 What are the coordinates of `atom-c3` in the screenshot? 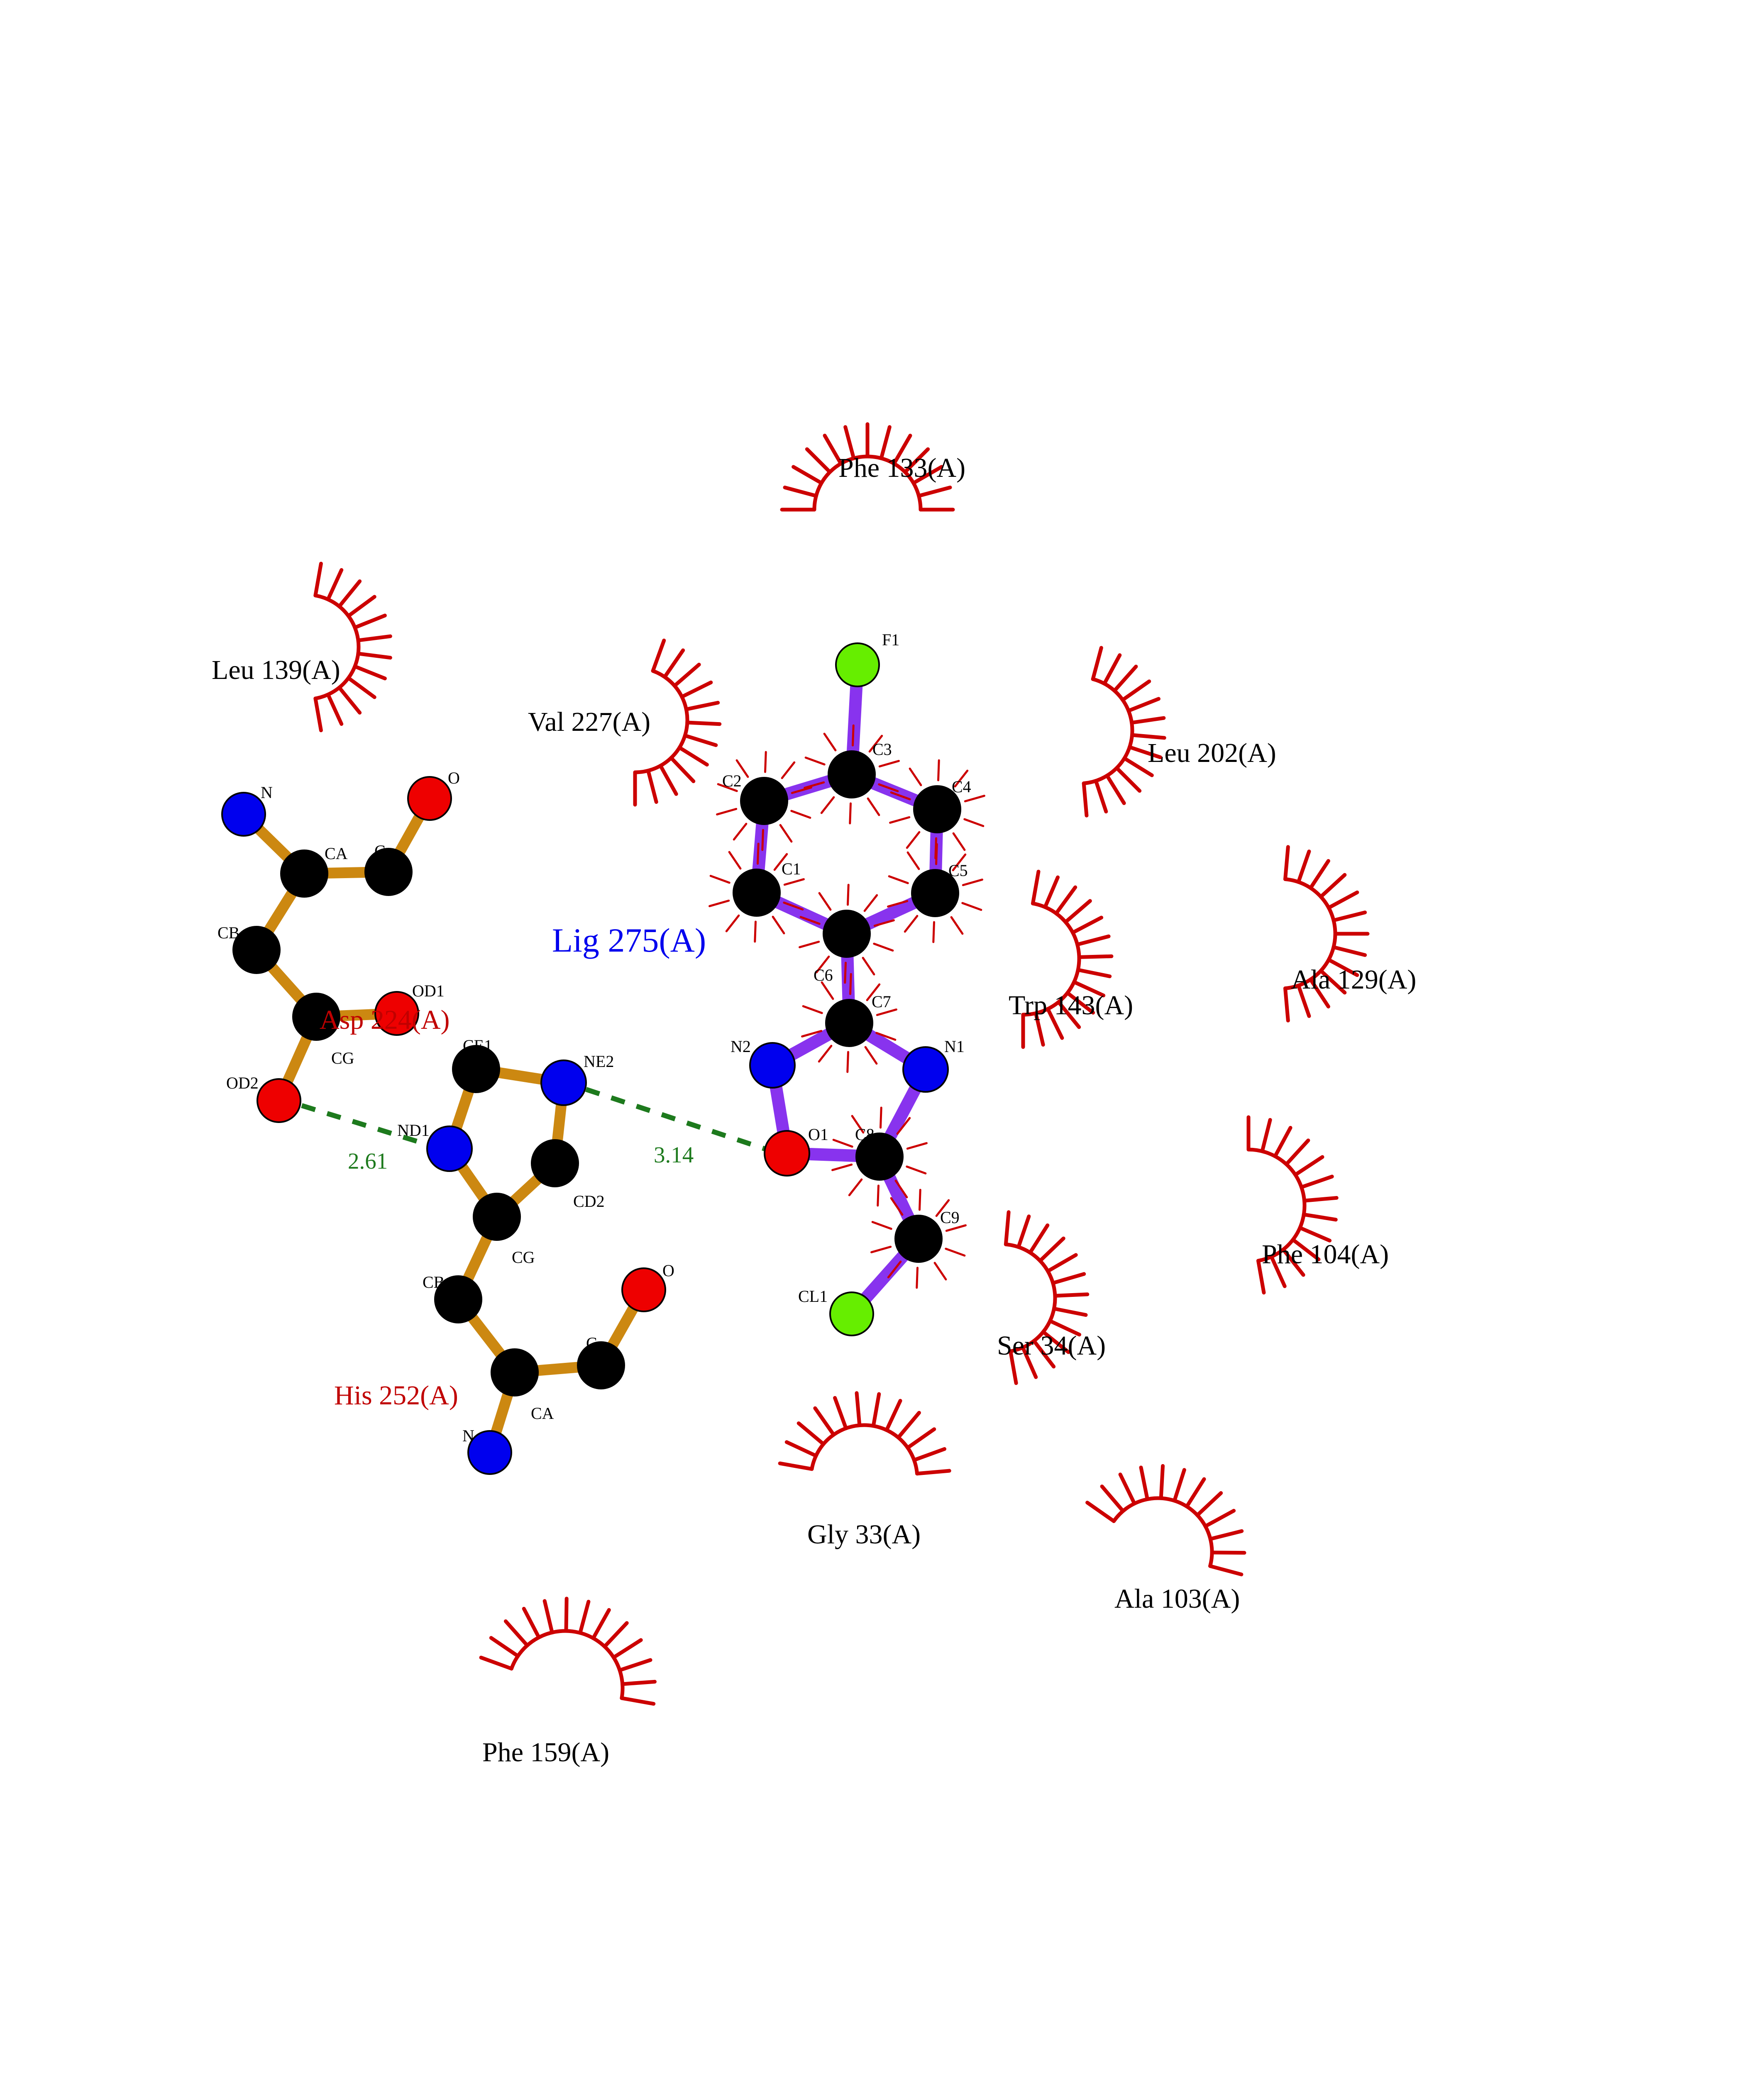 It's located at (852, 774).